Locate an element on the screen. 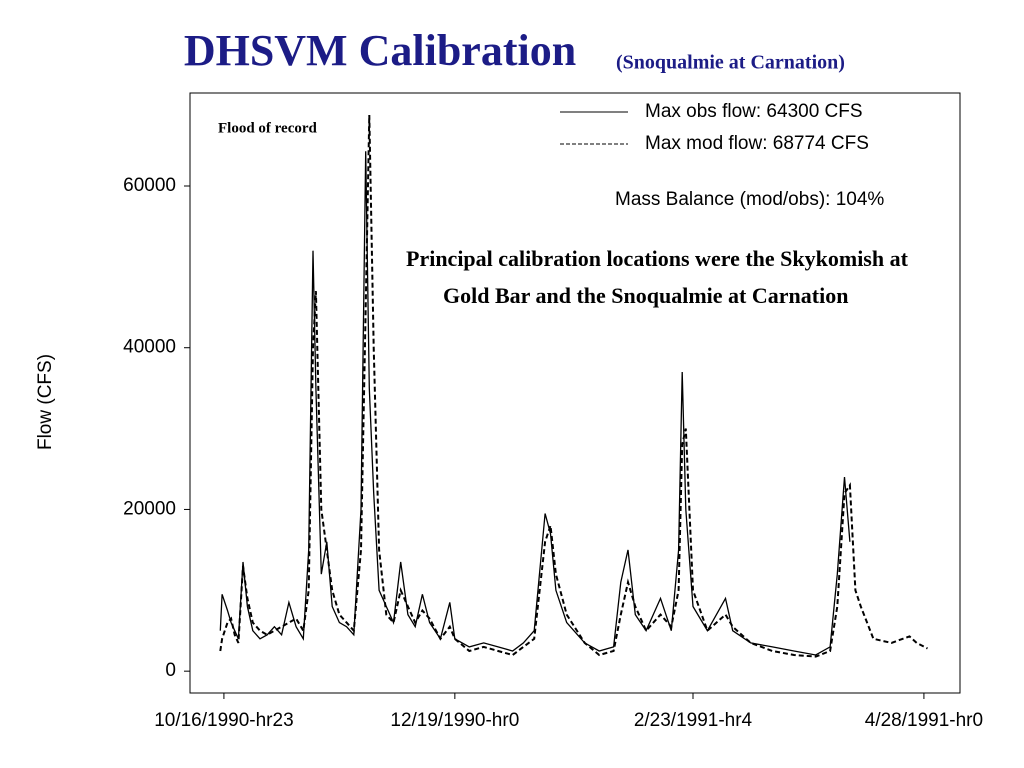 Image resolution: width=1024 pixels, height=768 pixels. x-tick-label: 2/23/1991-hr4 is located at coordinates (693, 720).